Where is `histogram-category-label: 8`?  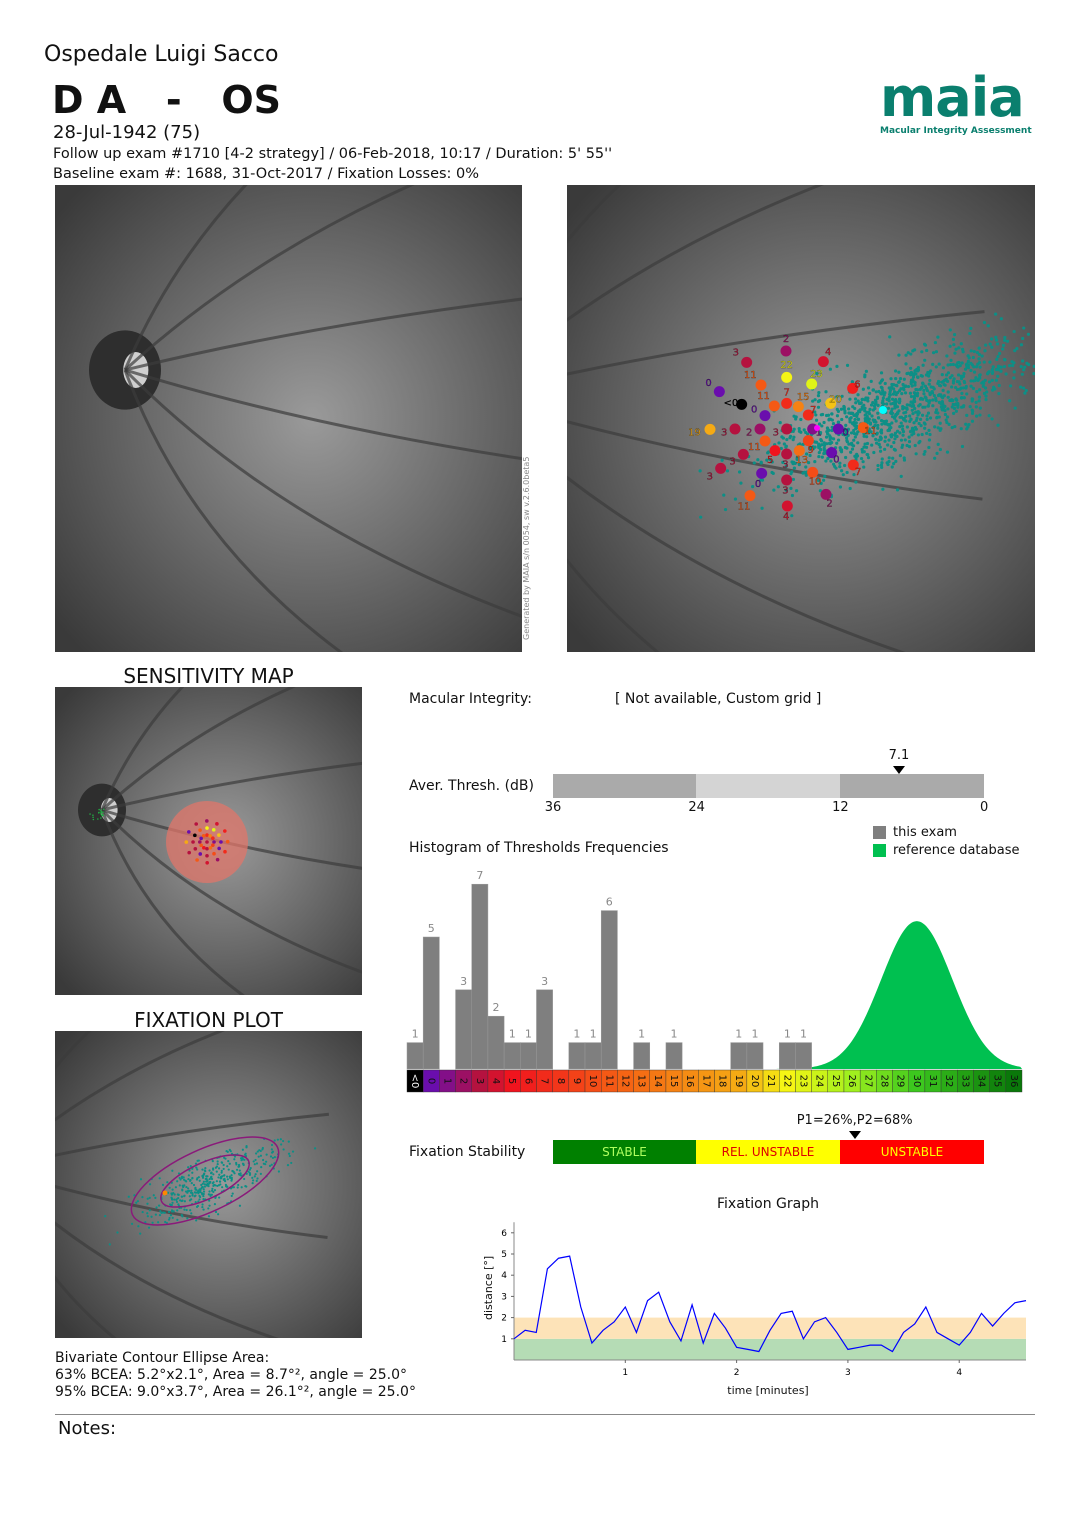
histogram-category-label: 8 is located at coordinates (560, 1081).